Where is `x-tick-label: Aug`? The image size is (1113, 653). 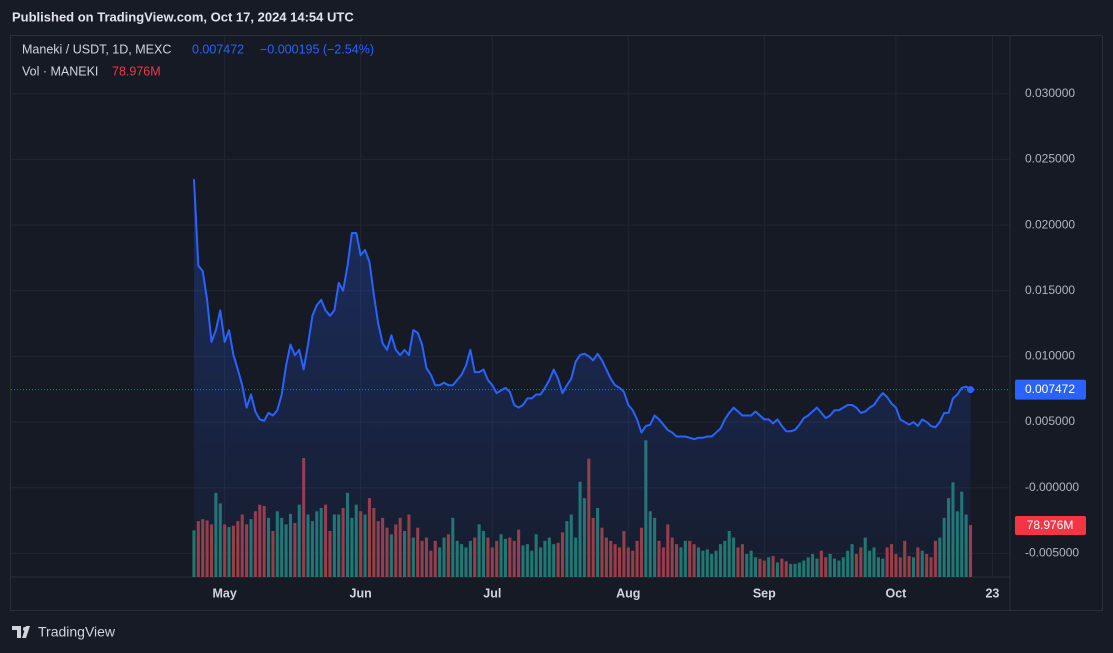 x-tick-label: Aug is located at coordinates (628, 593).